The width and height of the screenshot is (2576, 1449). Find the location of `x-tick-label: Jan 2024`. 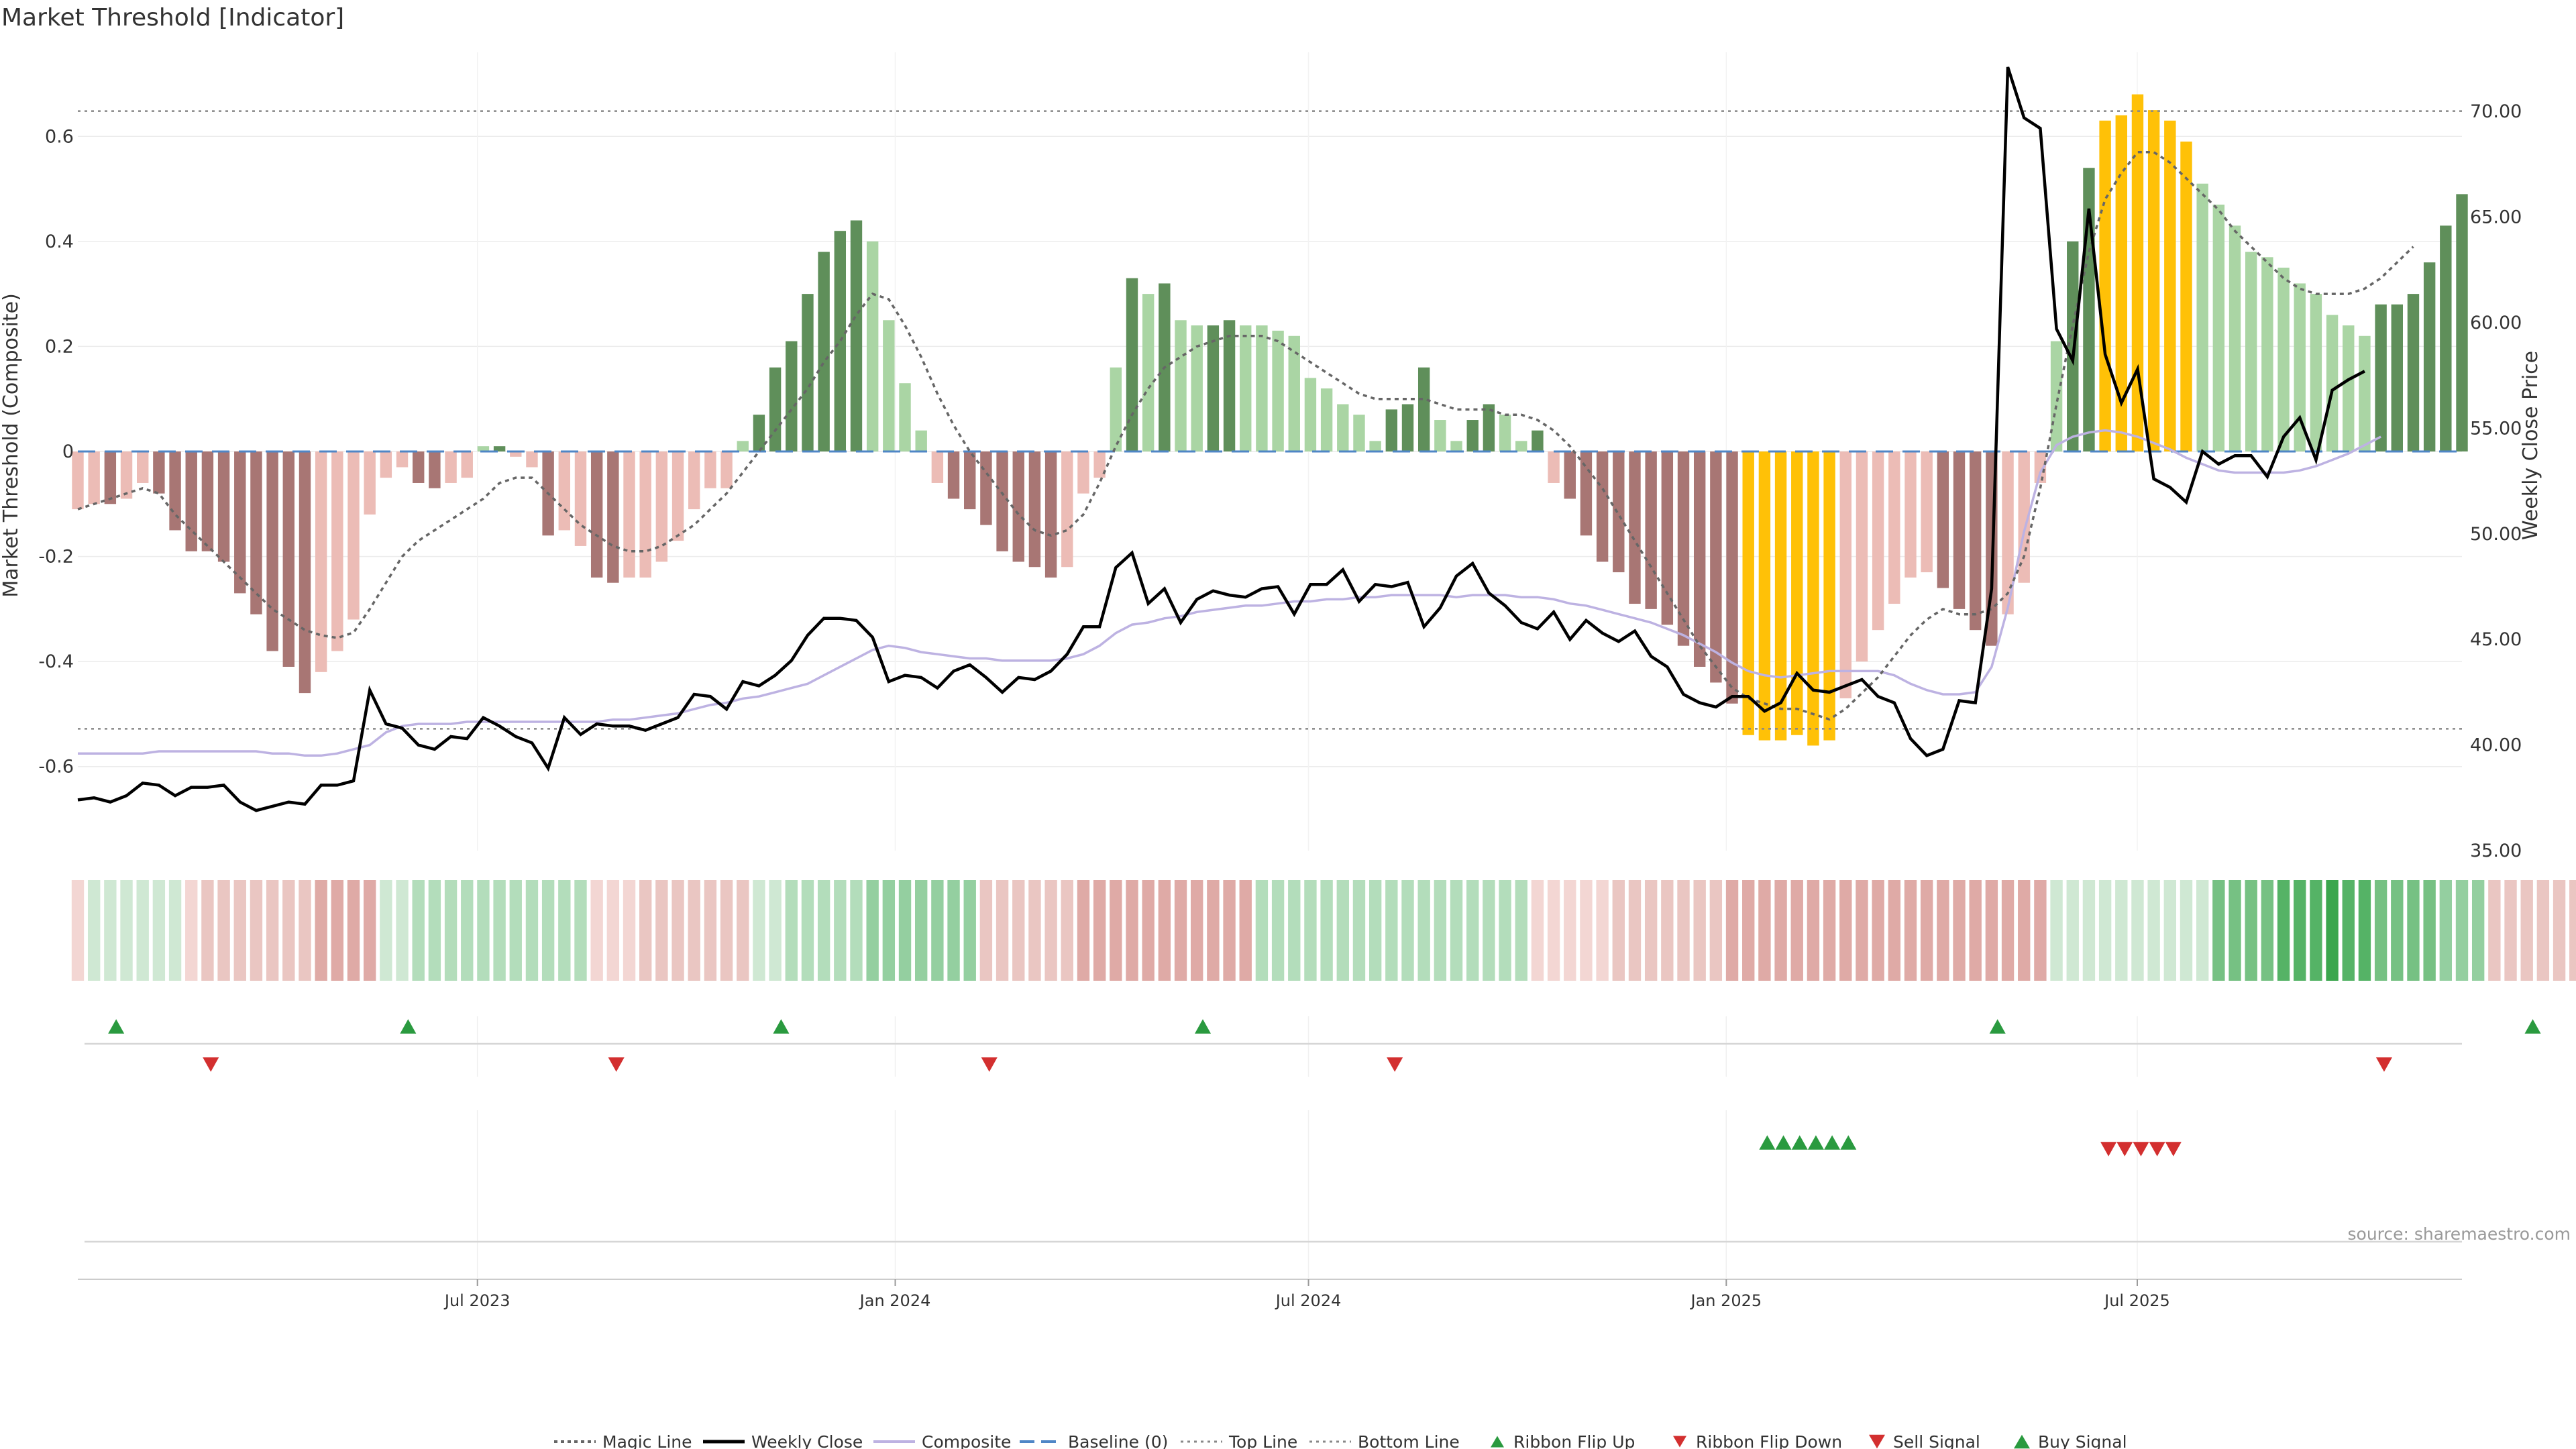

x-tick-label: Jan 2024 is located at coordinates (895, 1300).